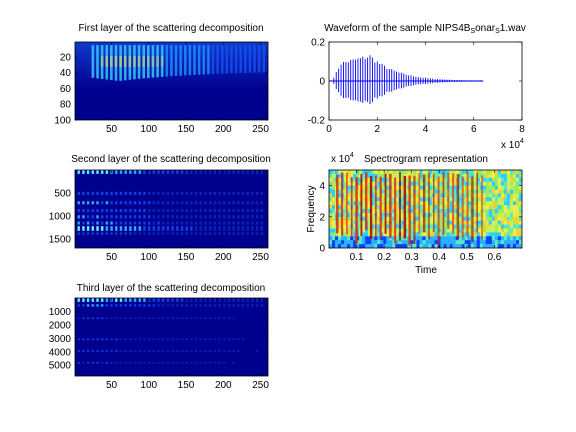  Describe the element at coordinates (311, 208) in the screenshot. I see `spectrogram-ylabel: Frequency` at that location.